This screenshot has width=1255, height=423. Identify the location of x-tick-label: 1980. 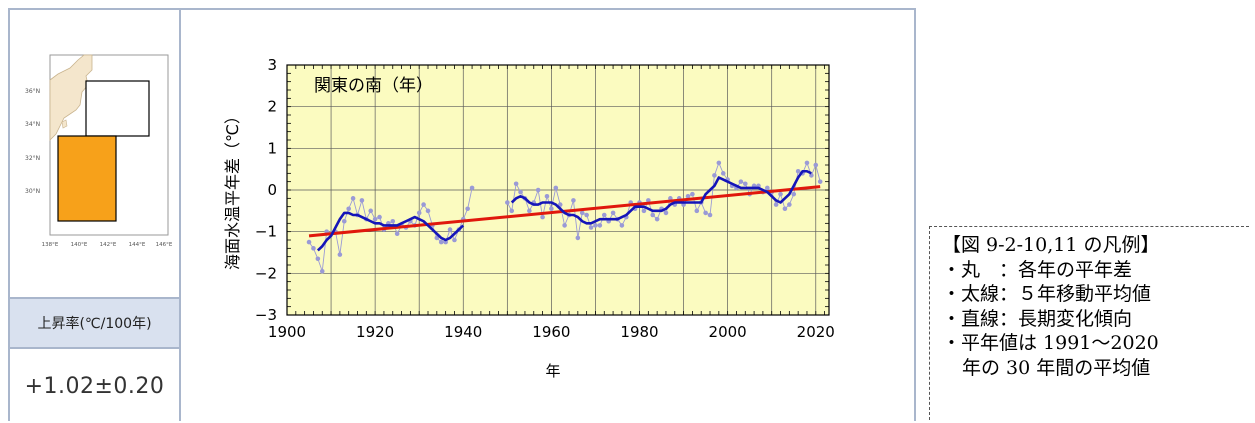
(639, 332).